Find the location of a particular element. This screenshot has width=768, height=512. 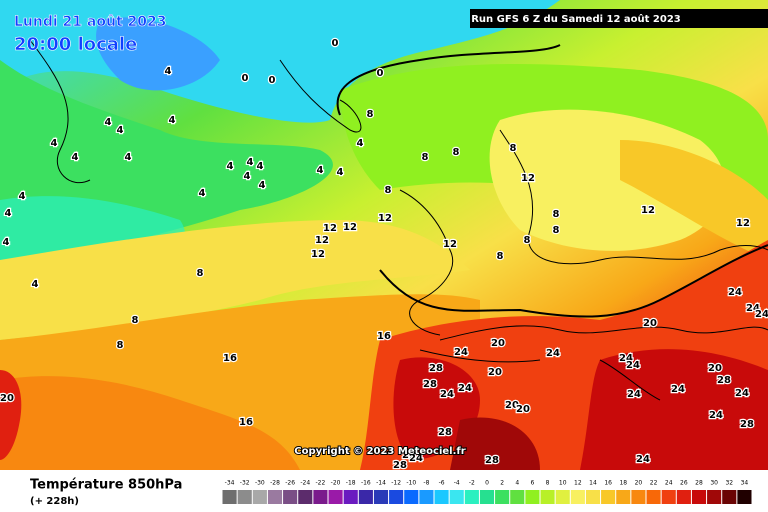

scale-label: 30 is located at coordinates (714, 483).